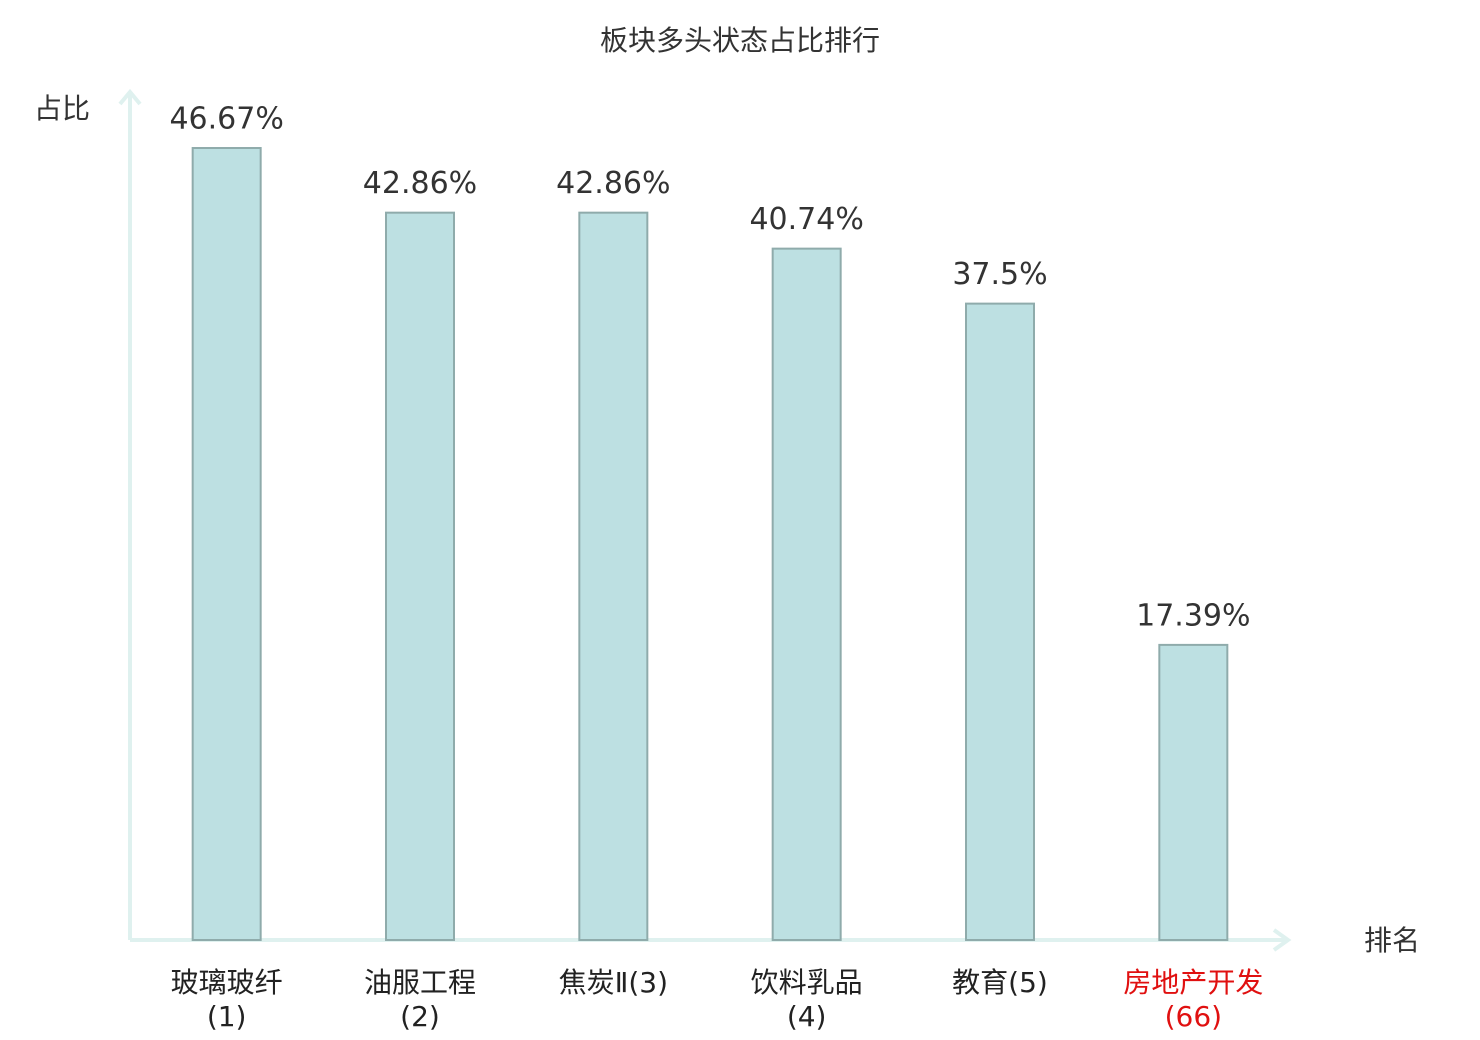 The height and width of the screenshot is (1040, 1480). What do you see at coordinates (1193, 999) in the screenshot?
I see `x-tick-label: 房地产开发(66)` at bounding box center [1193, 999].